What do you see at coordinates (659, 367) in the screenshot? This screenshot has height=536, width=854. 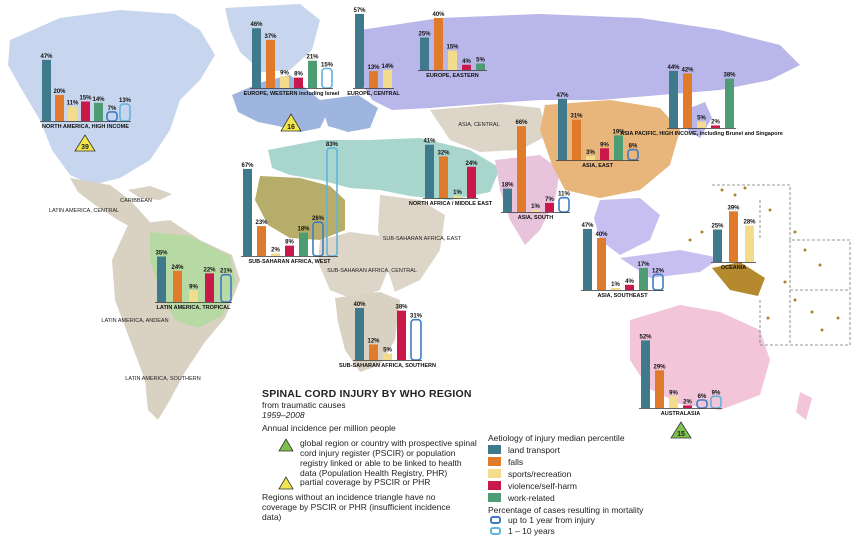 I see `bar-value-label: 29%` at bounding box center [659, 367].